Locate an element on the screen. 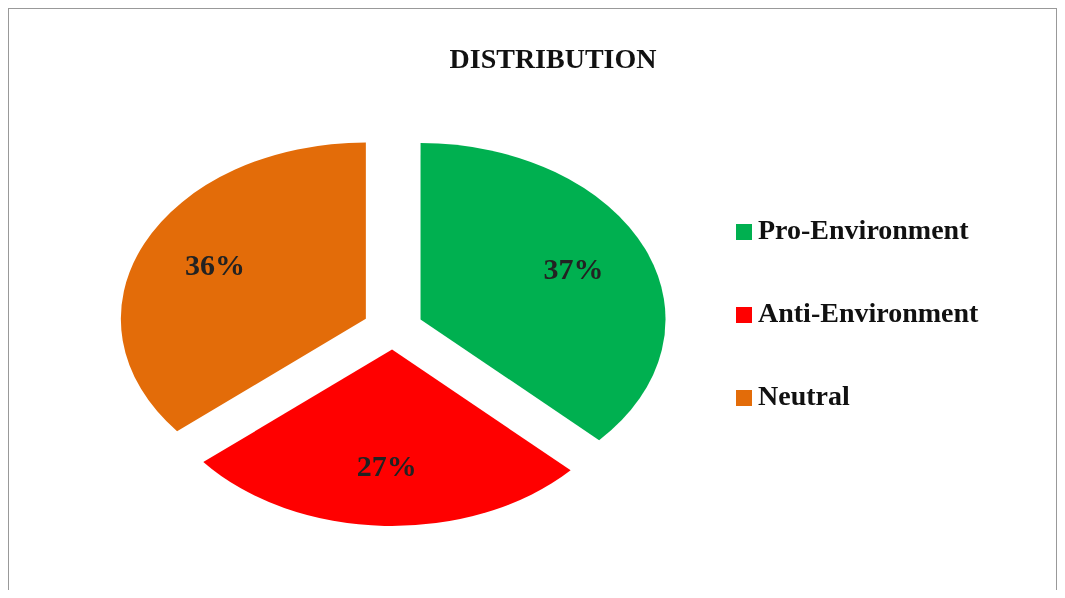  data-label: 36% is located at coordinates (215, 264).